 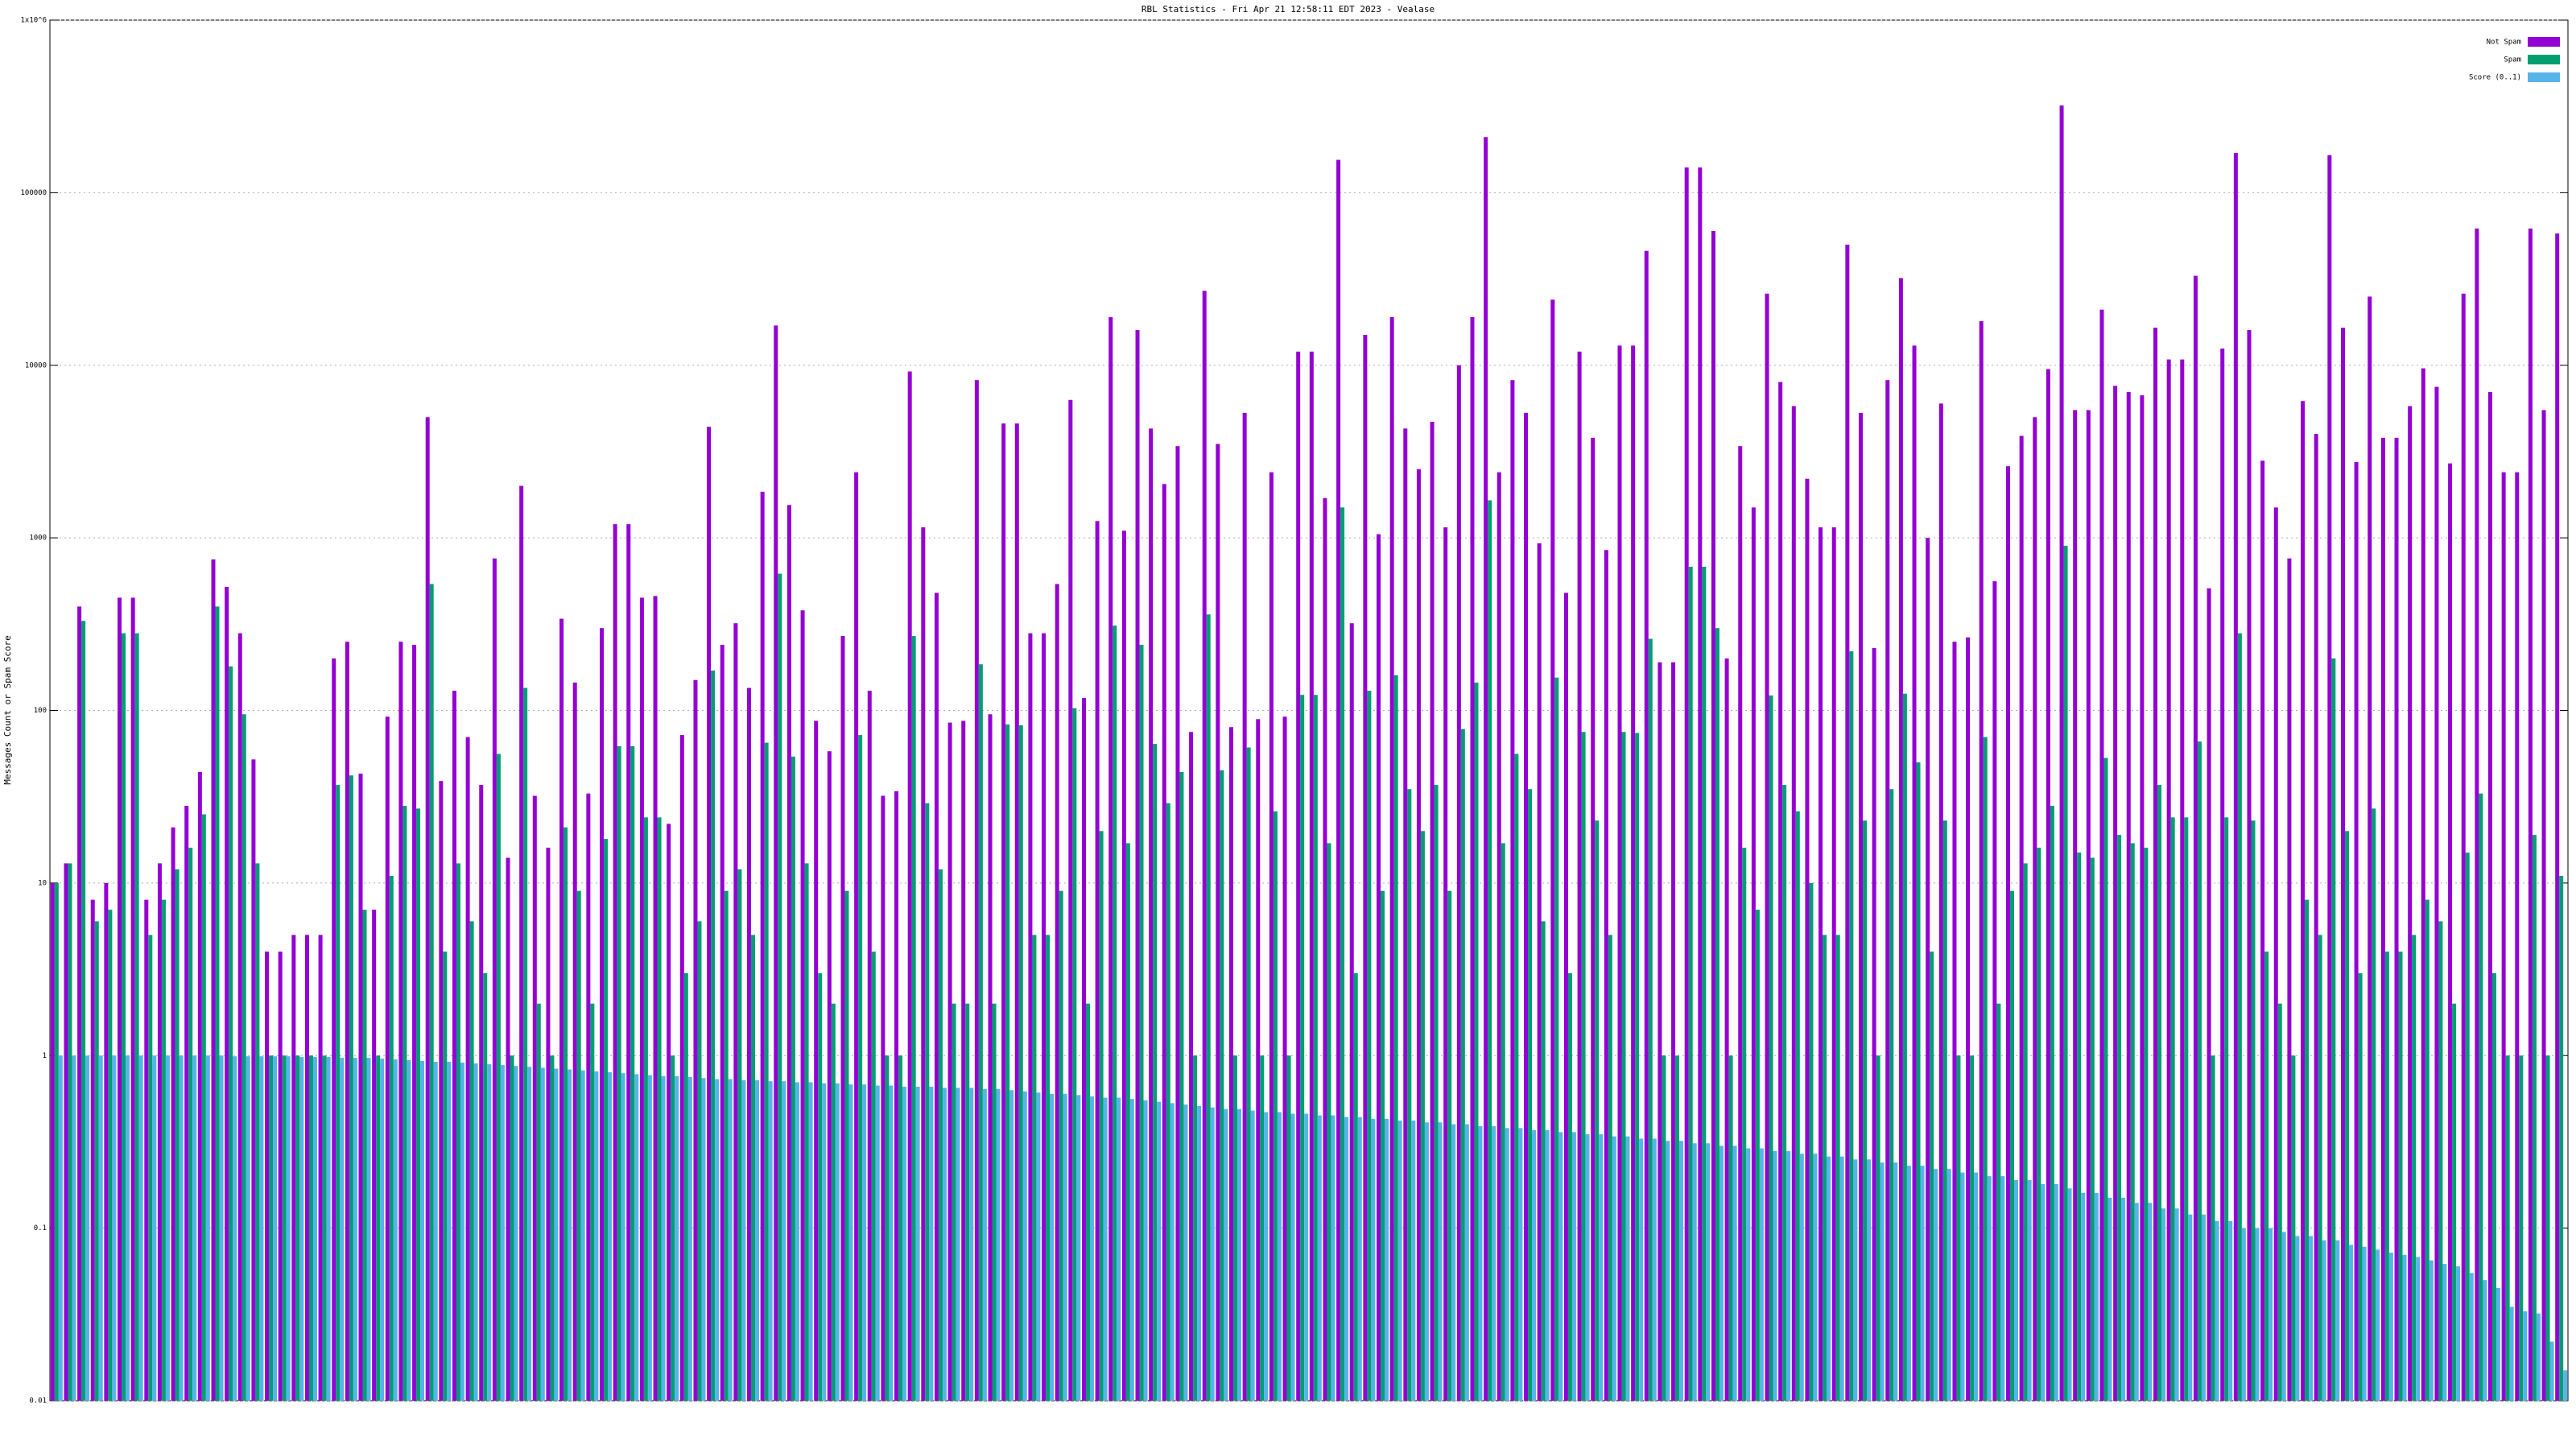 What do you see at coordinates (42, 883) in the screenshot?
I see `y-tick-label: 10` at bounding box center [42, 883].